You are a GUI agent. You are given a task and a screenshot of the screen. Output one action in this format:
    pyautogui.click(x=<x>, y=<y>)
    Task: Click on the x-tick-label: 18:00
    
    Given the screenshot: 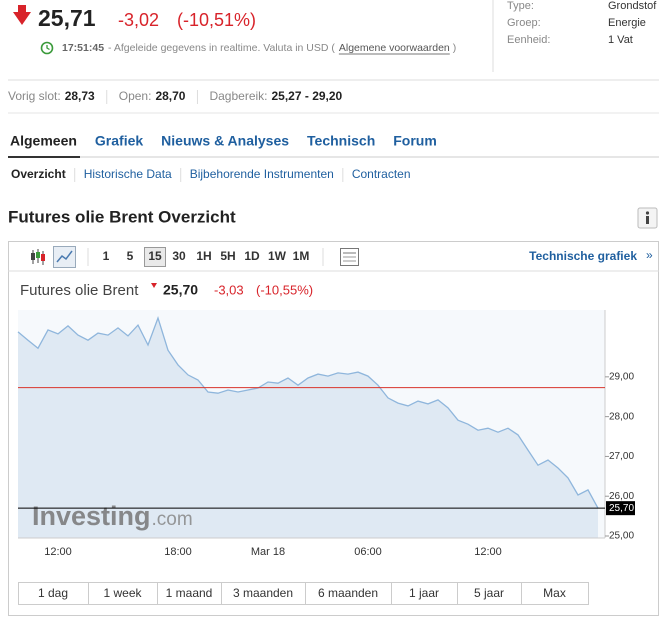 What is the action you would take?
    pyautogui.click(x=178, y=552)
    